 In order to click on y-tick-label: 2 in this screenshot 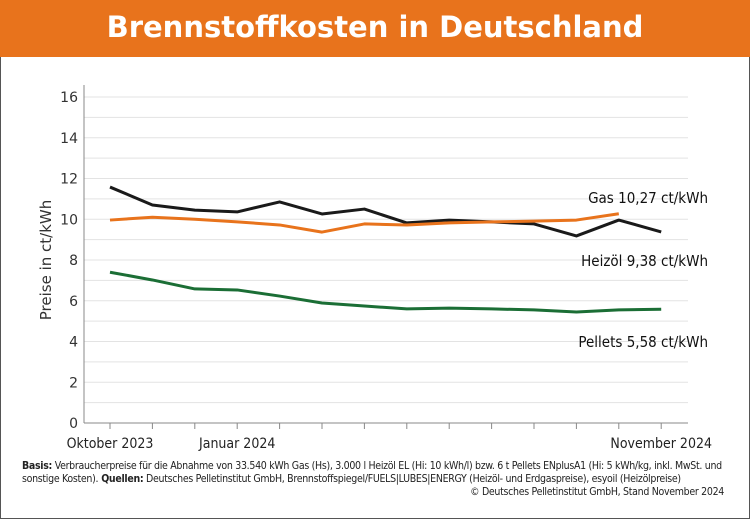, I will do `click(73, 383)`.